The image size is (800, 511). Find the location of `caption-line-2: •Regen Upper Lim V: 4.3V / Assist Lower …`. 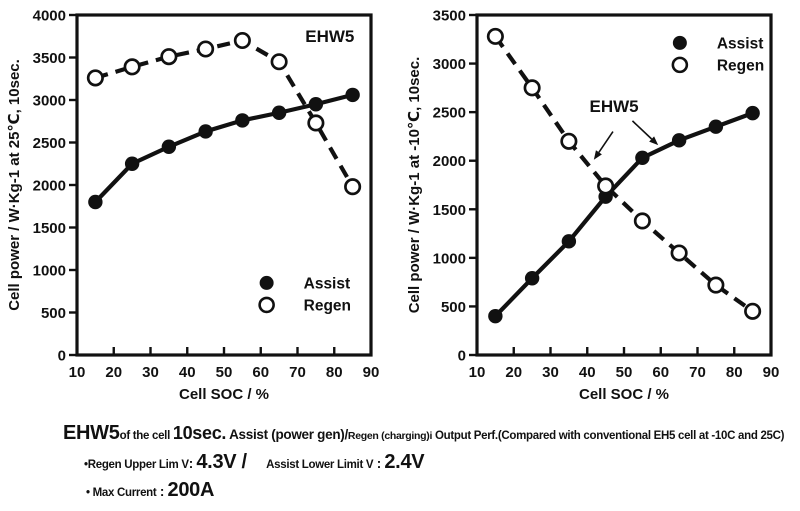

caption-line-2: •Regen Upper Lim V: 4.3V / Assist Lower … is located at coordinates (254, 463).